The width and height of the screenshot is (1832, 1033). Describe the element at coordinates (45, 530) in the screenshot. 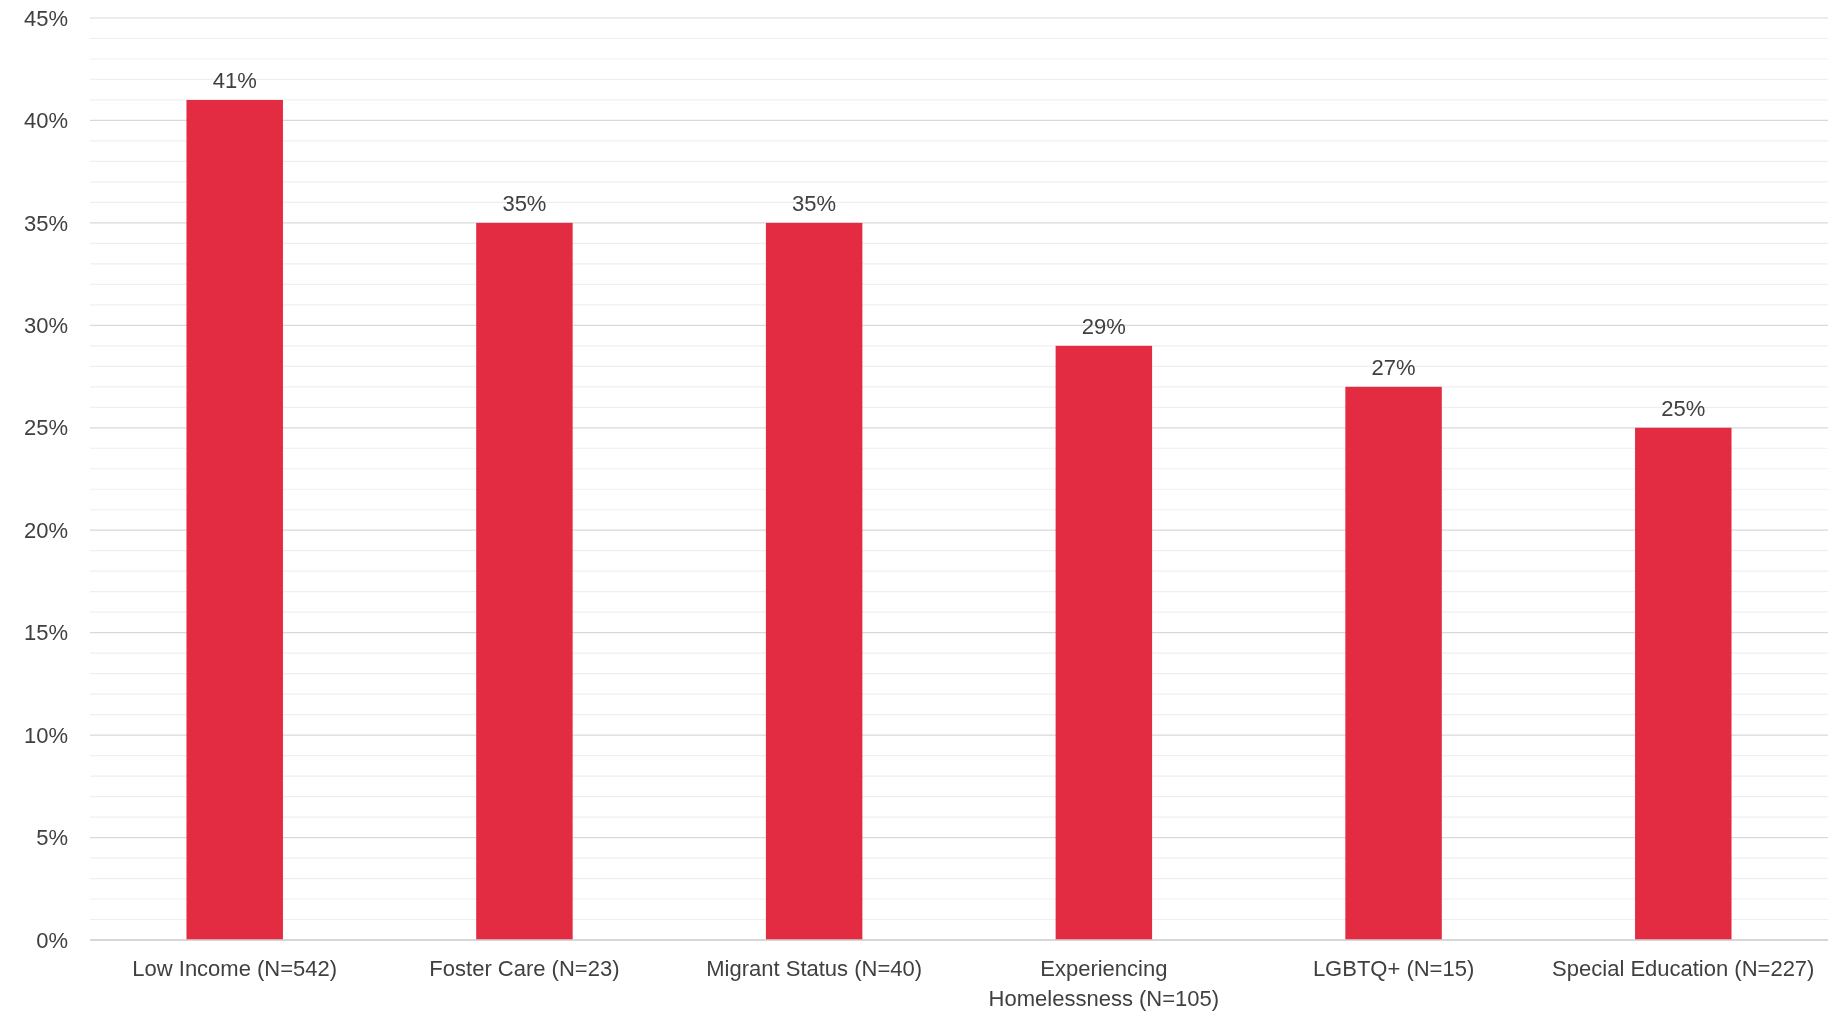

I see `y-tick-label: 20%` at that location.